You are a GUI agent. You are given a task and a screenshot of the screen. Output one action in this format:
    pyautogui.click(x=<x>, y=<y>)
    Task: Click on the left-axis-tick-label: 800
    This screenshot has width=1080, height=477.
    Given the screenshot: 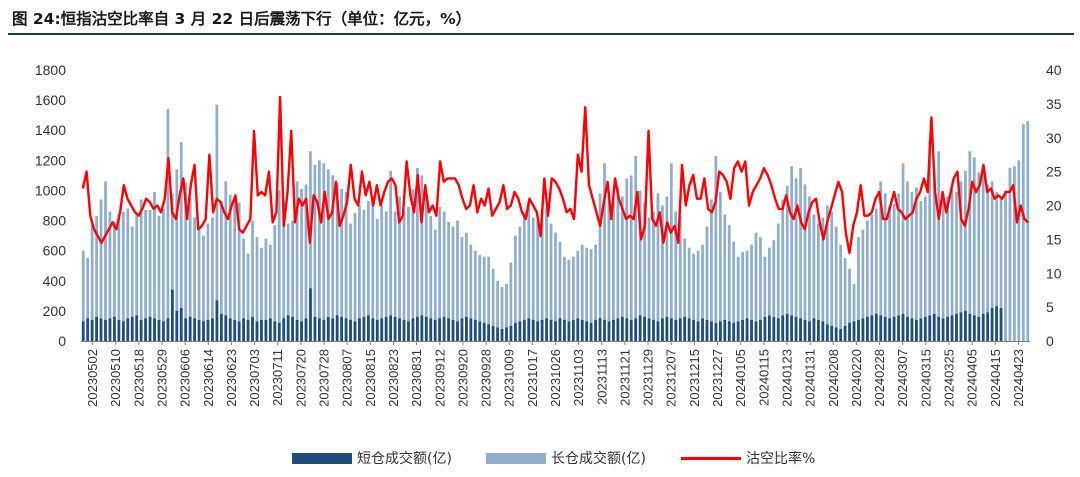 What is the action you would take?
    pyautogui.click(x=55, y=221)
    